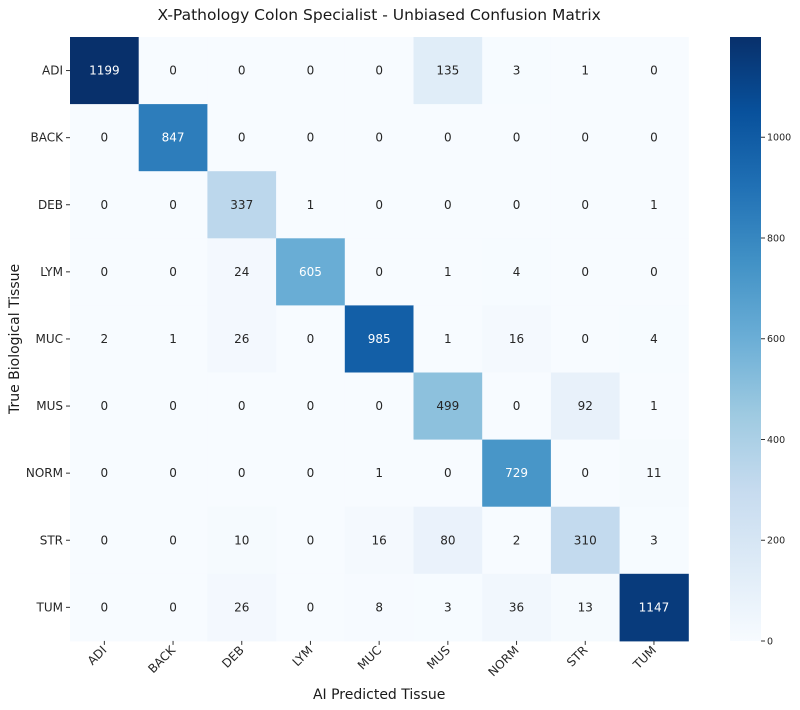  I want to click on colorbar-tick-label: 600, so click(776, 339).